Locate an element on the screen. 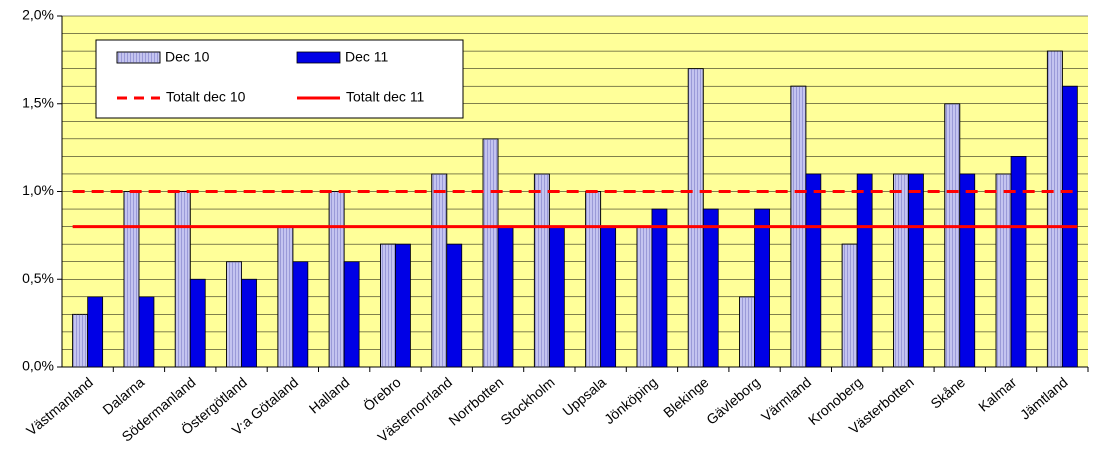  x-tick-label: Dalarna is located at coordinates (123, 396).